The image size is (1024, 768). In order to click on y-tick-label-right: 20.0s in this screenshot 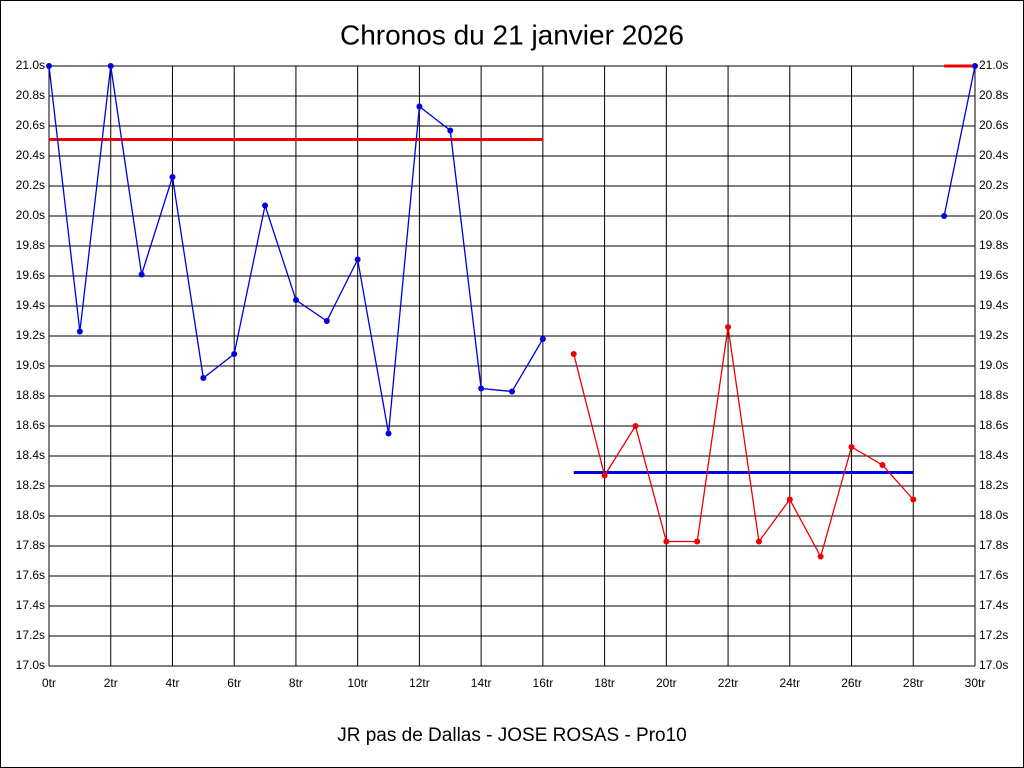, I will do `click(993, 215)`.